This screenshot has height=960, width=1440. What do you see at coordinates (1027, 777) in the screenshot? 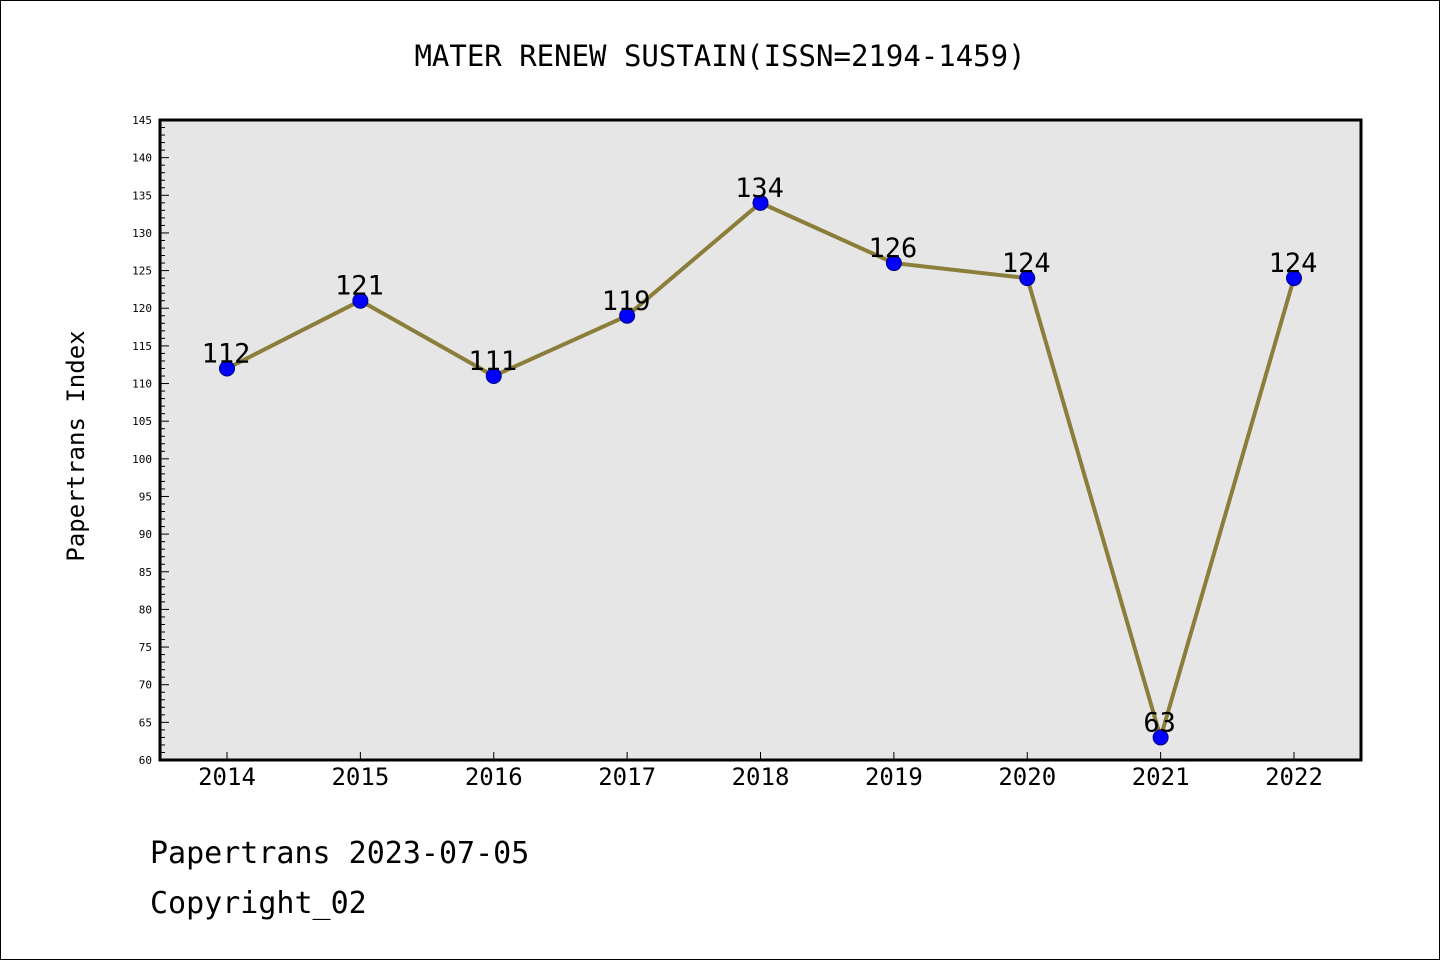
I see `x-tick-label: 2020` at bounding box center [1027, 777].